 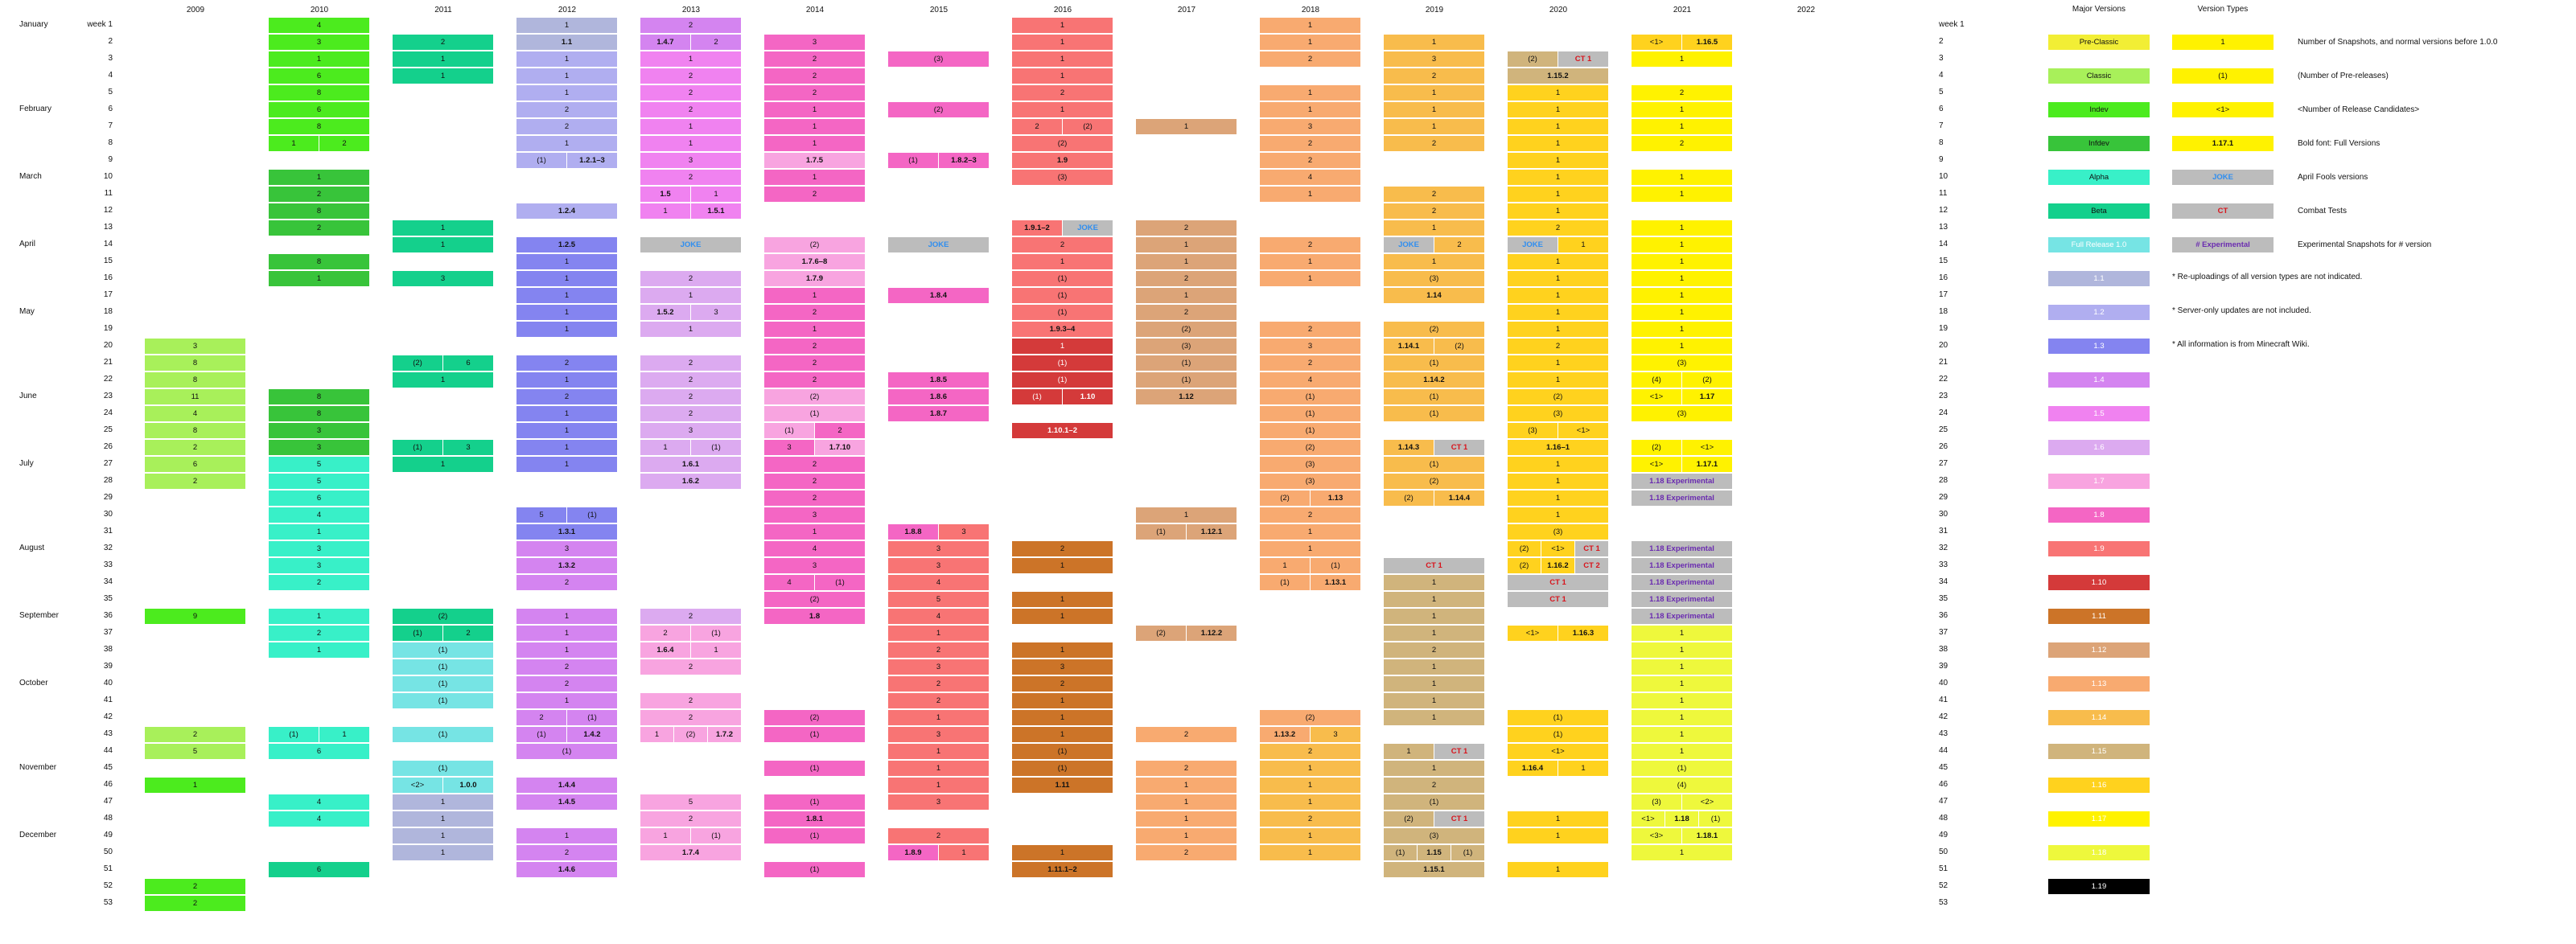 I want to click on version-cell: 1.4.5, so click(x=567, y=802).